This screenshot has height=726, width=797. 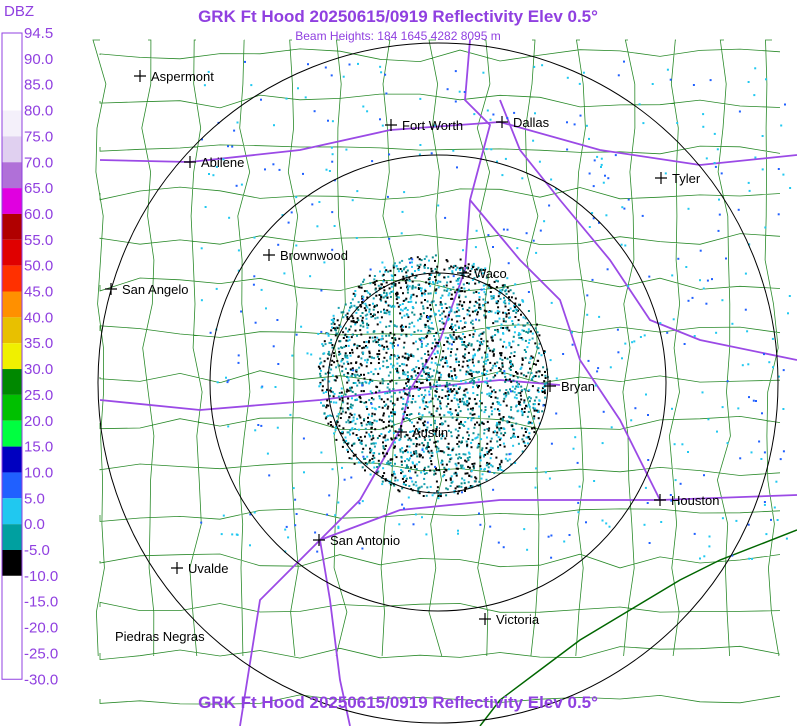 What do you see at coordinates (34, 498) in the screenshot?
I see `legend-label: 5.0` at bounding box center [34, 498].